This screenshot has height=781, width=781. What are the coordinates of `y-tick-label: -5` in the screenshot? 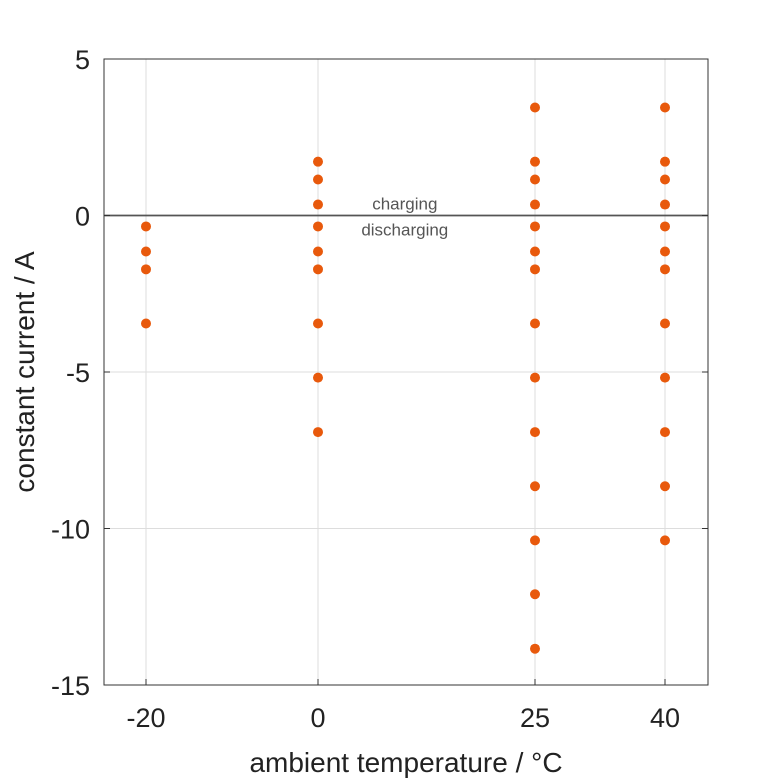 It's located at (78, 373).